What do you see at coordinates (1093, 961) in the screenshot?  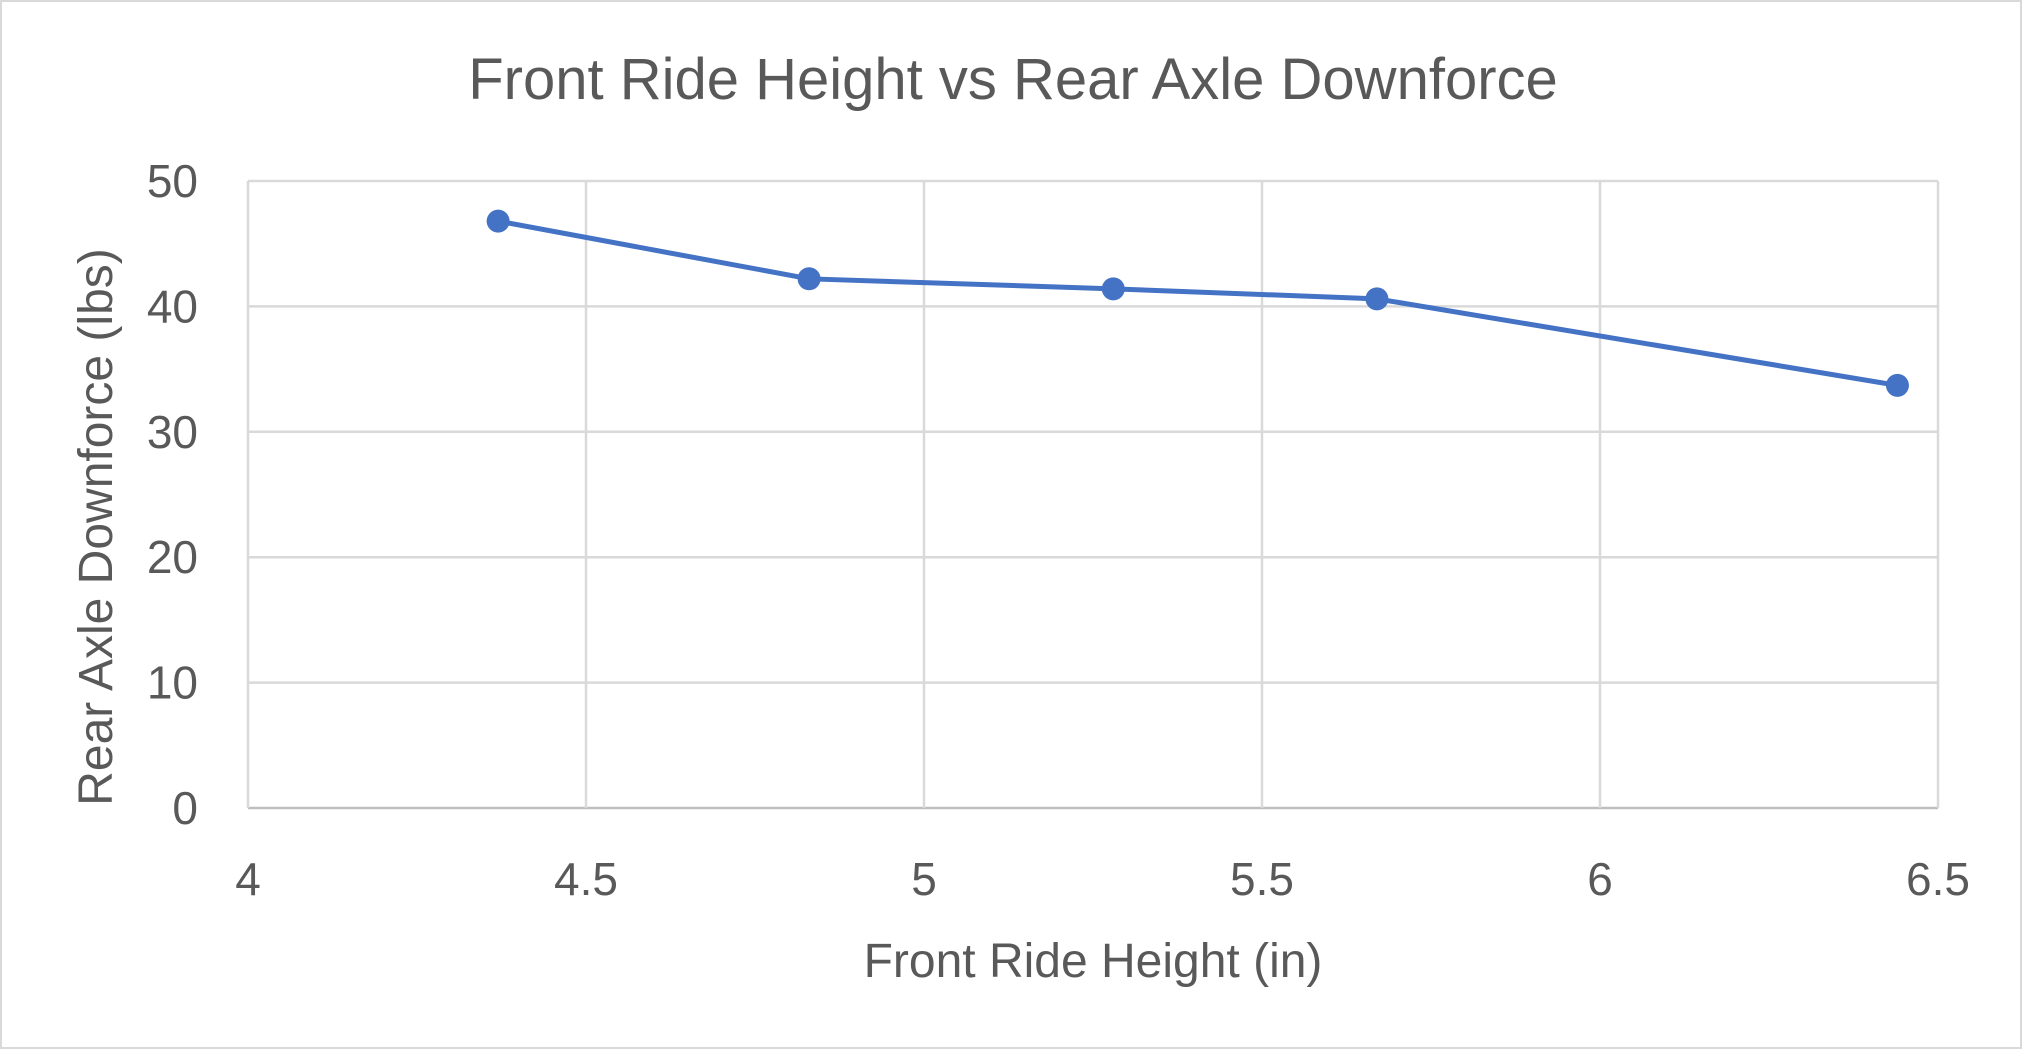 I see `x-axis-title: Front Ride Height (in)` at bounding box center [1093, 961].